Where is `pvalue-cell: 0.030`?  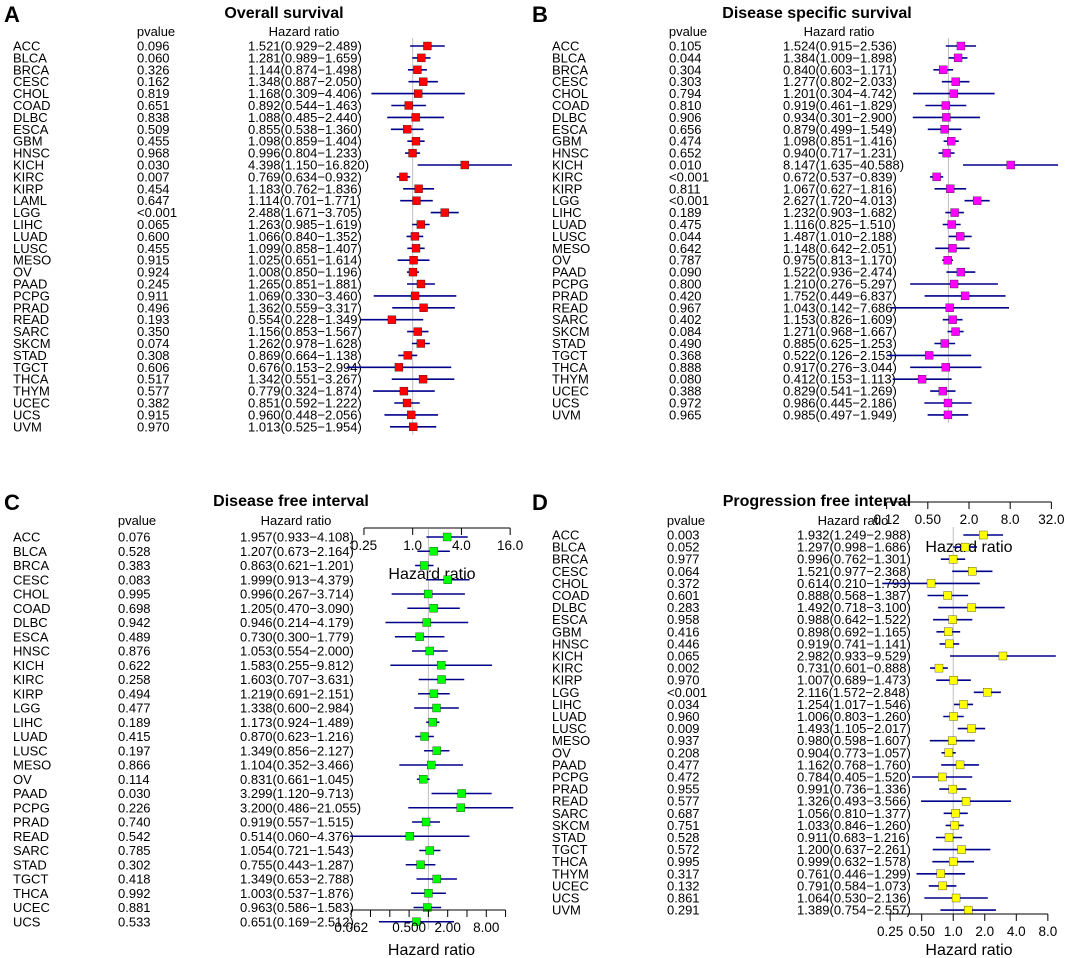 pvalue-cell: 0.030 is located at coordinates (134, 793).